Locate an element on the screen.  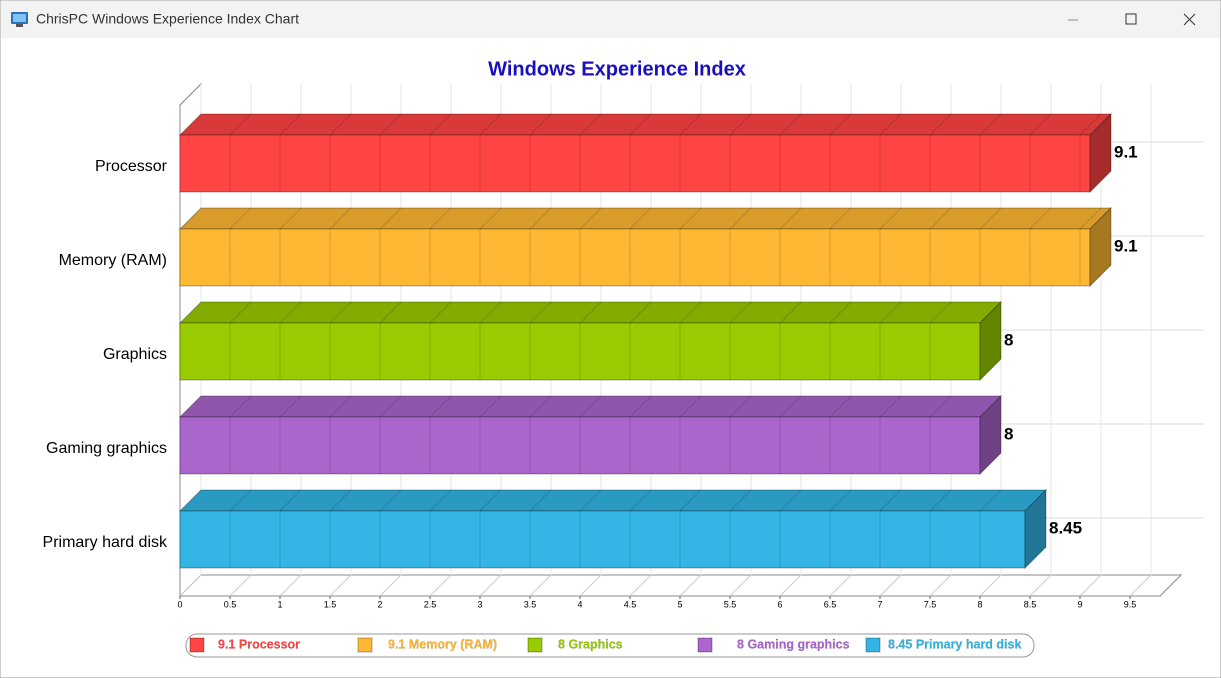
legend-swatch is located at coordinates (535, 645).